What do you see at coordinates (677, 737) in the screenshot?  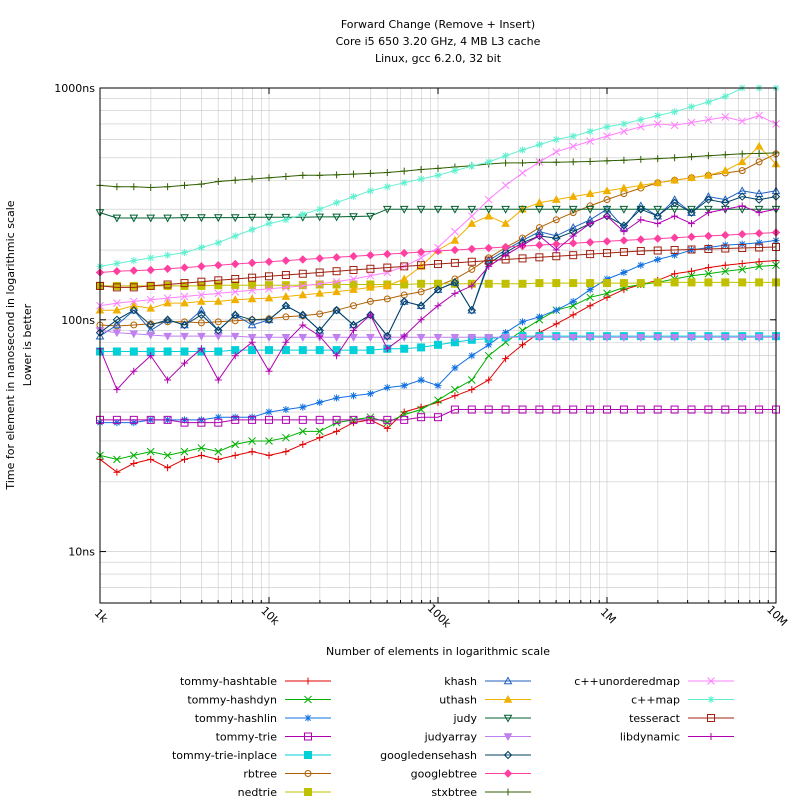 I see `legend-entry-libdynamic: libdynamic` at bounding box center [677, 737].